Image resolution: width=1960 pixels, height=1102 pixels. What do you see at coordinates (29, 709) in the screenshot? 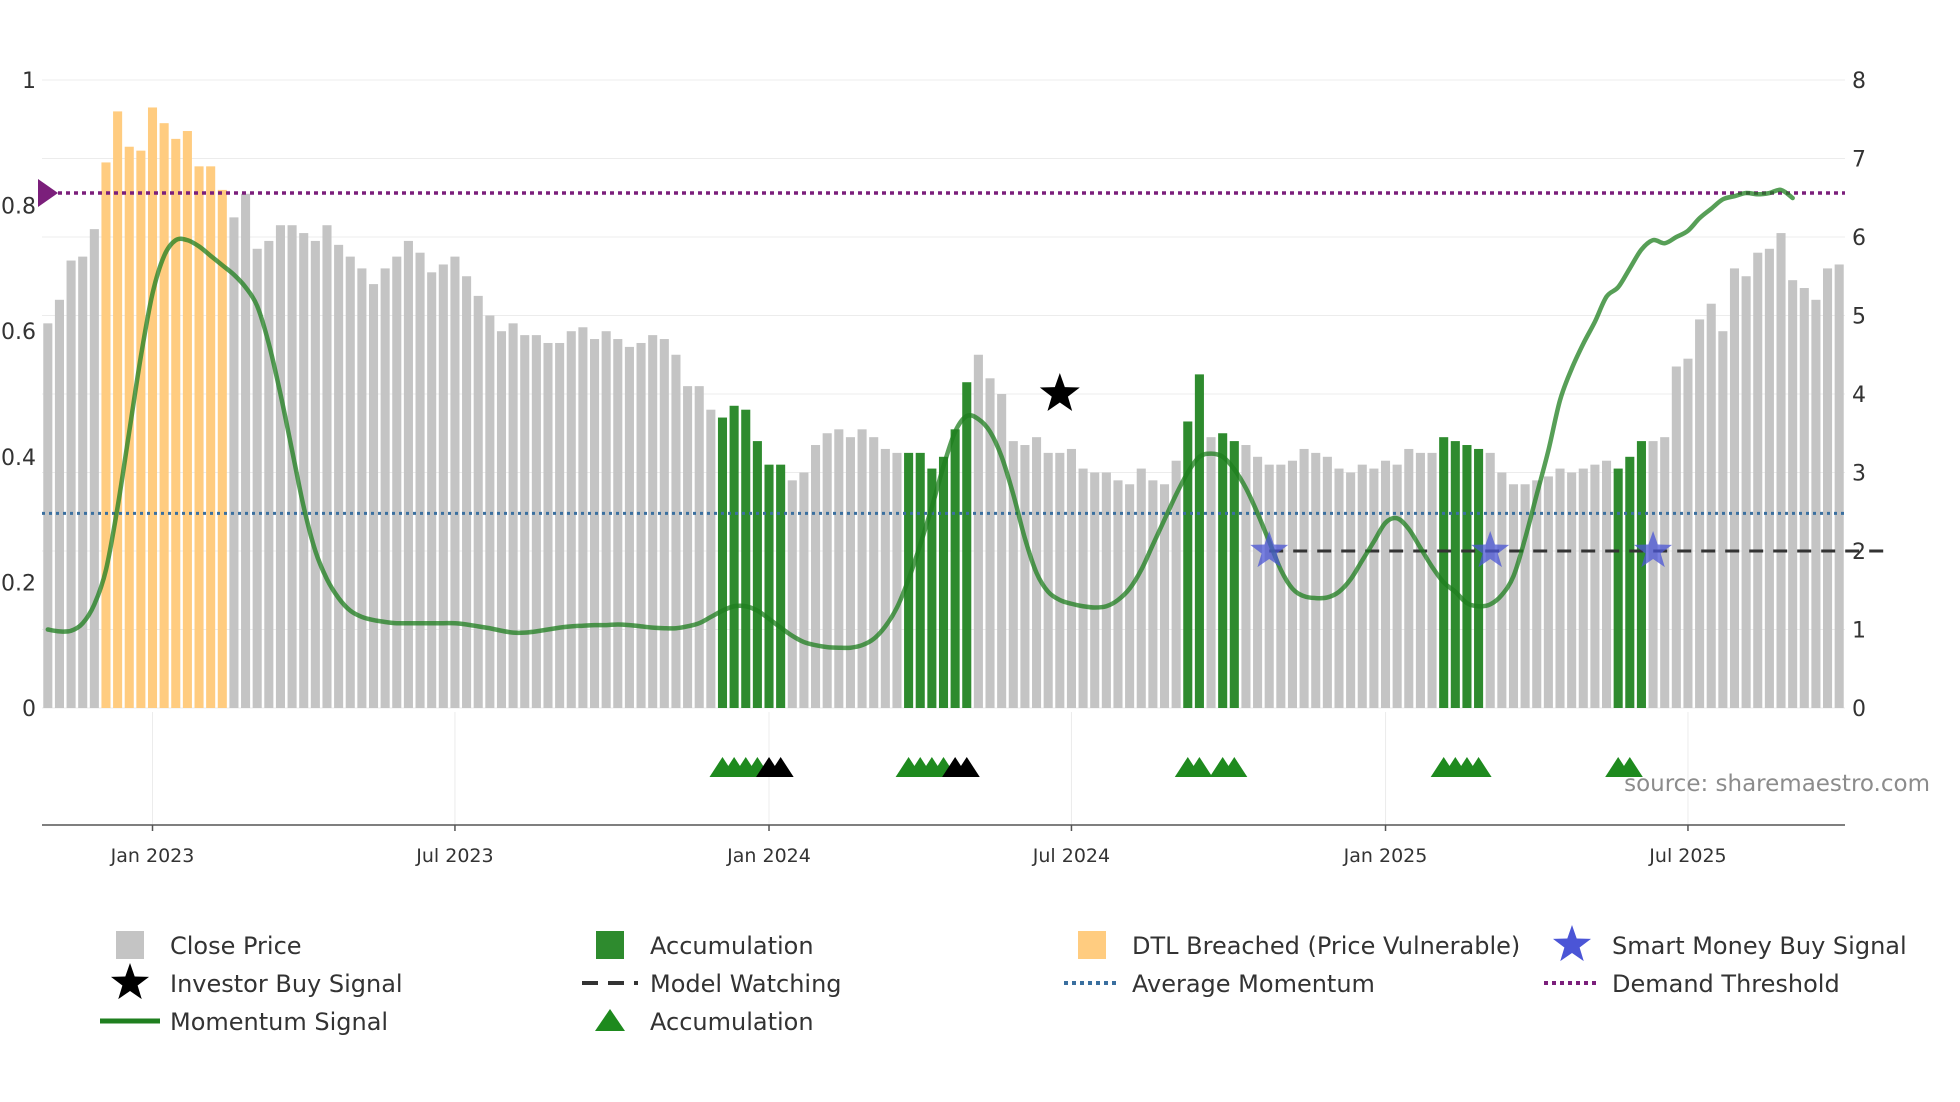
I see `left-axis-tick-label: 0` at bounding box center [29, 709].